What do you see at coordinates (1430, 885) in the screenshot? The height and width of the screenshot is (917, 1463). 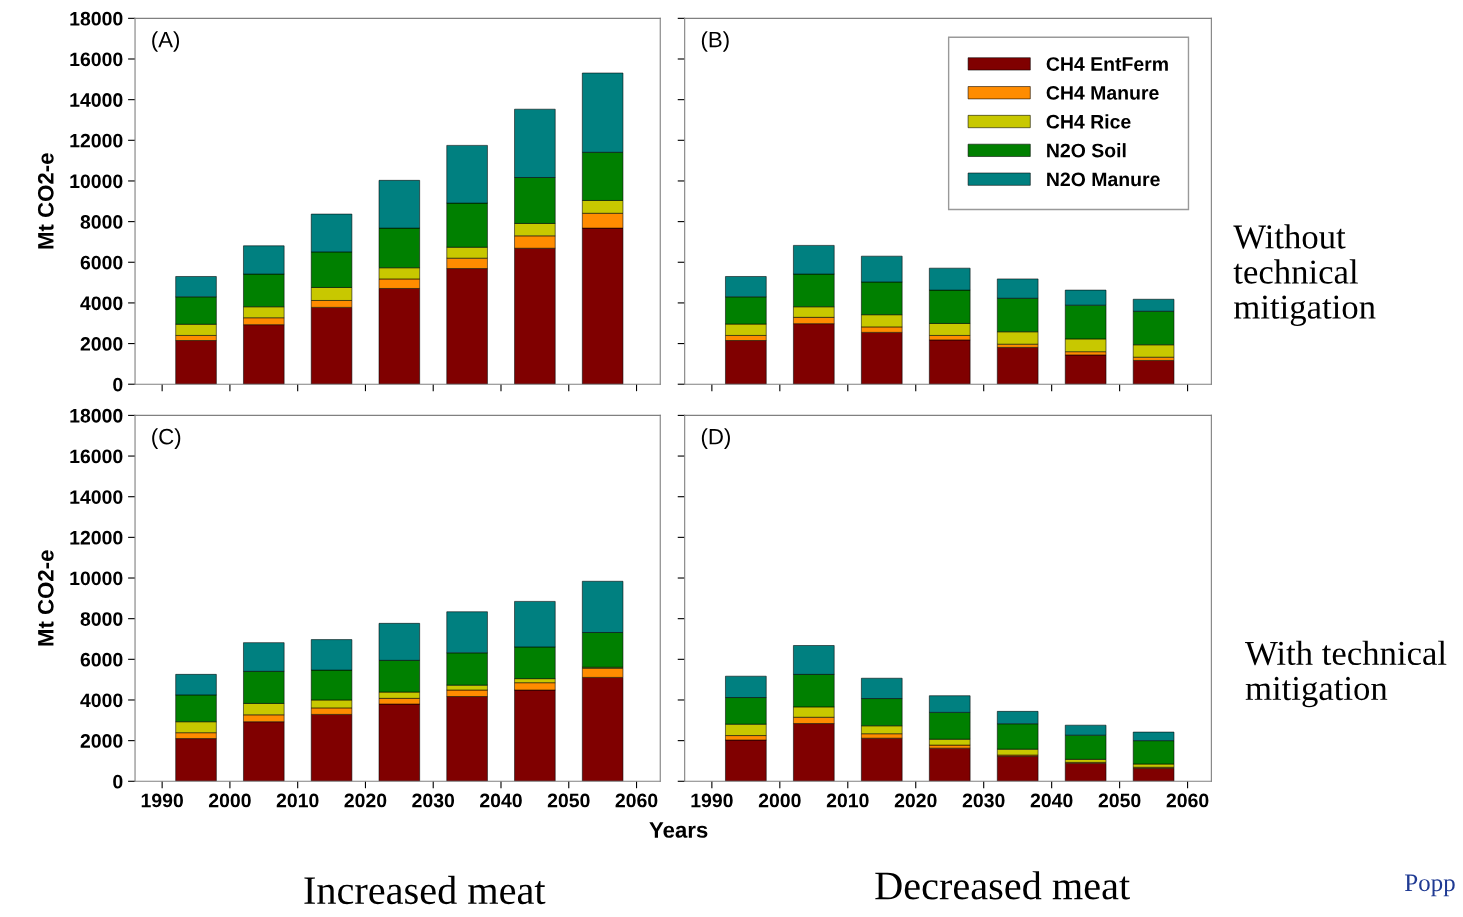 I see `text: Popp` at bounding box center [1430, 885].